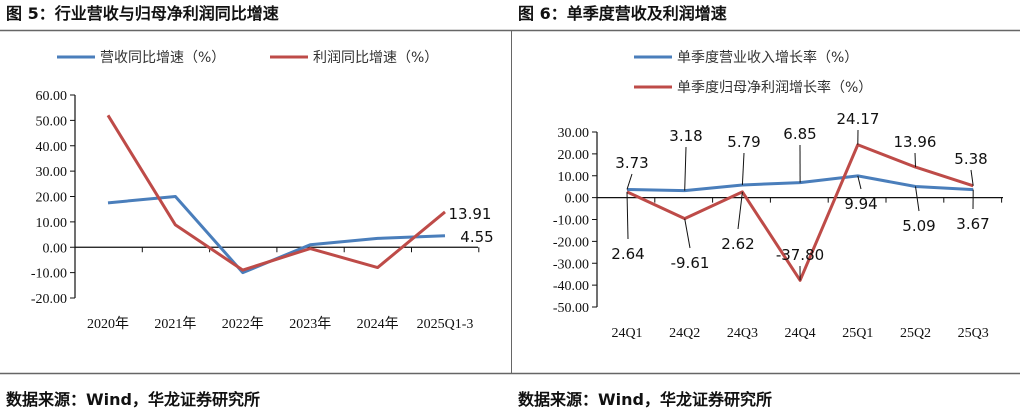  Describe the element at coordinates (52, 198) in the screenshot. I see `chart1-y-tick-label: 20.00` at that location.